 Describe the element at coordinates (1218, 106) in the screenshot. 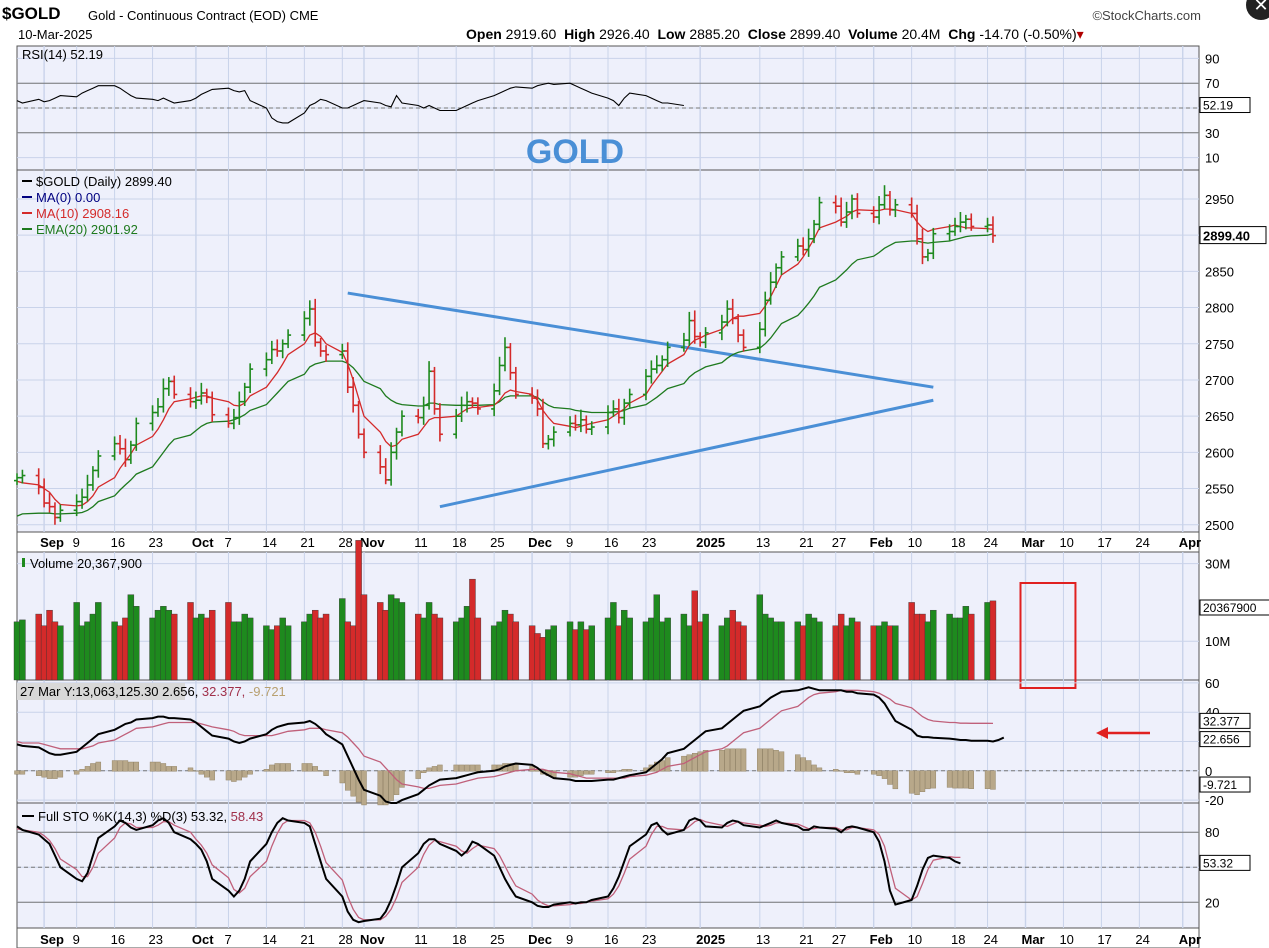

I see `rsi-current-label: 52.19` at that location.